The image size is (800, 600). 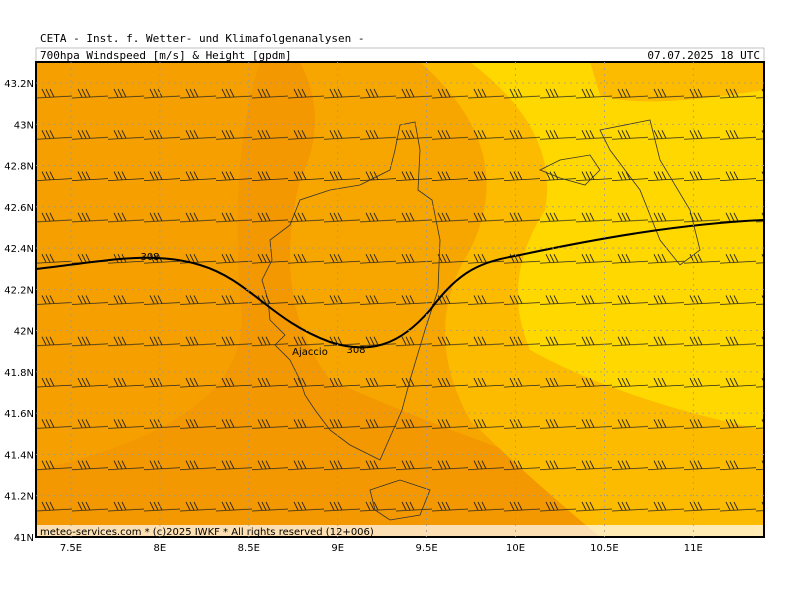 What do you see at coordinates (19, 167) in the screenshot?
I see `lat-label: 42.8N` at bounding box center [19, 167].